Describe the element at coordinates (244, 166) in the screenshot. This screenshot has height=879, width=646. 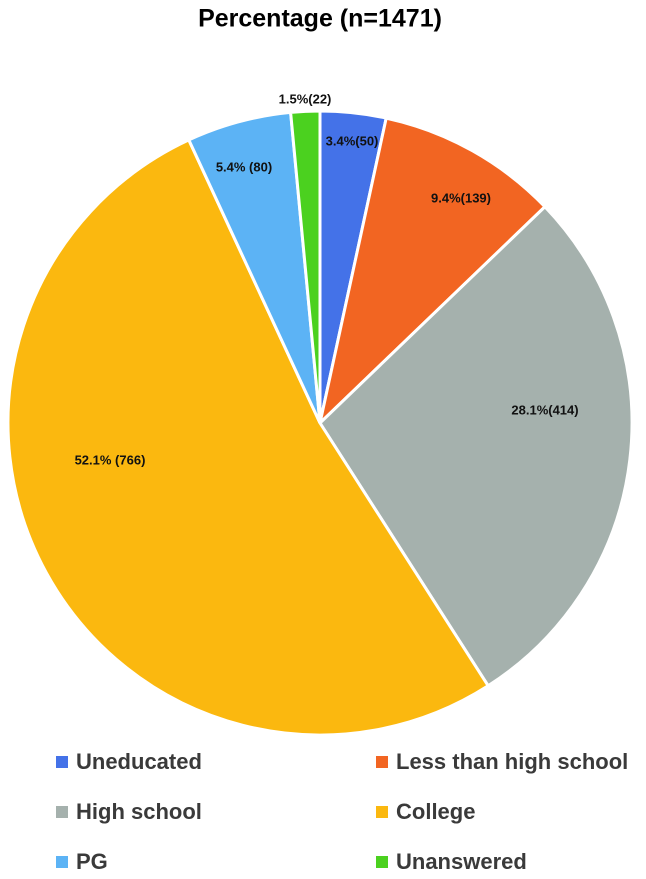
I see `data-label: 5.4% (80)` at that location.